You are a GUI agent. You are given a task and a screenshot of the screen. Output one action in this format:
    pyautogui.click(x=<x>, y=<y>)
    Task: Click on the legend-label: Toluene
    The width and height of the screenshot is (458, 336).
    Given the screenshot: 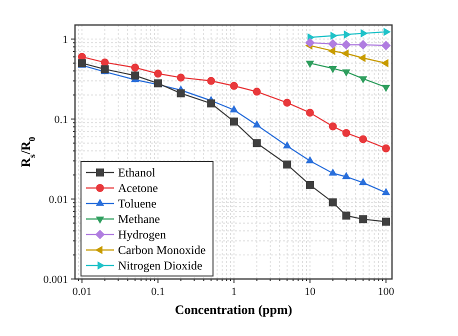 What is the action you would take?
    pyautogui.click(x=137, y=203)
    